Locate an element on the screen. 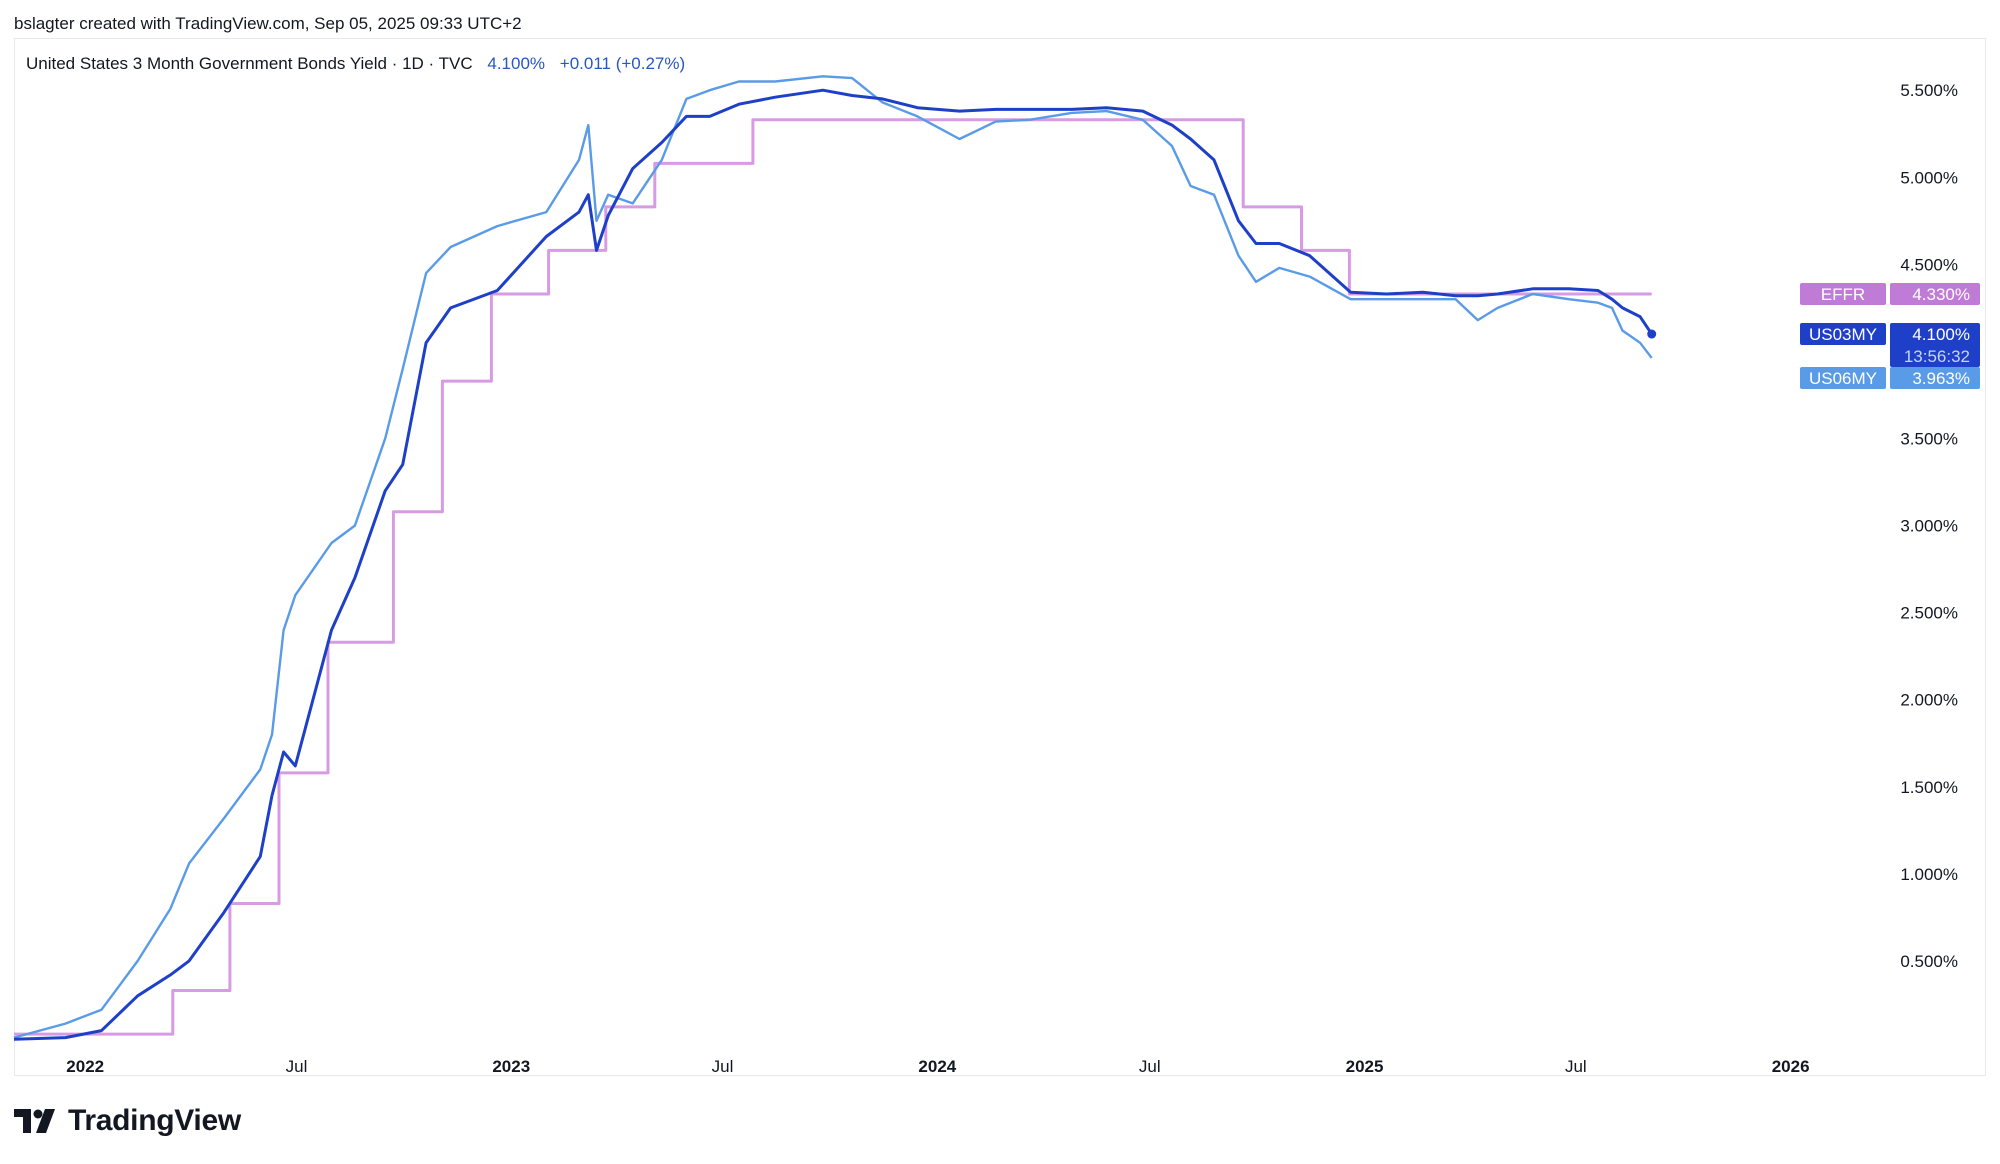 The width and height of the screenshot is (2000, 1164). last-point-us03my is located at coordinates (1652, 334).